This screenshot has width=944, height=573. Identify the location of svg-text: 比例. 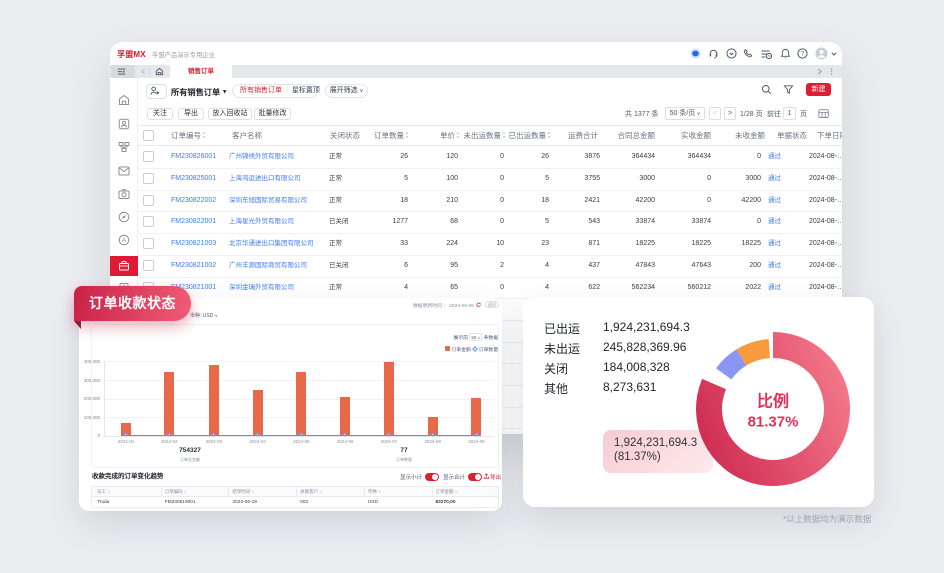
(773, 401).